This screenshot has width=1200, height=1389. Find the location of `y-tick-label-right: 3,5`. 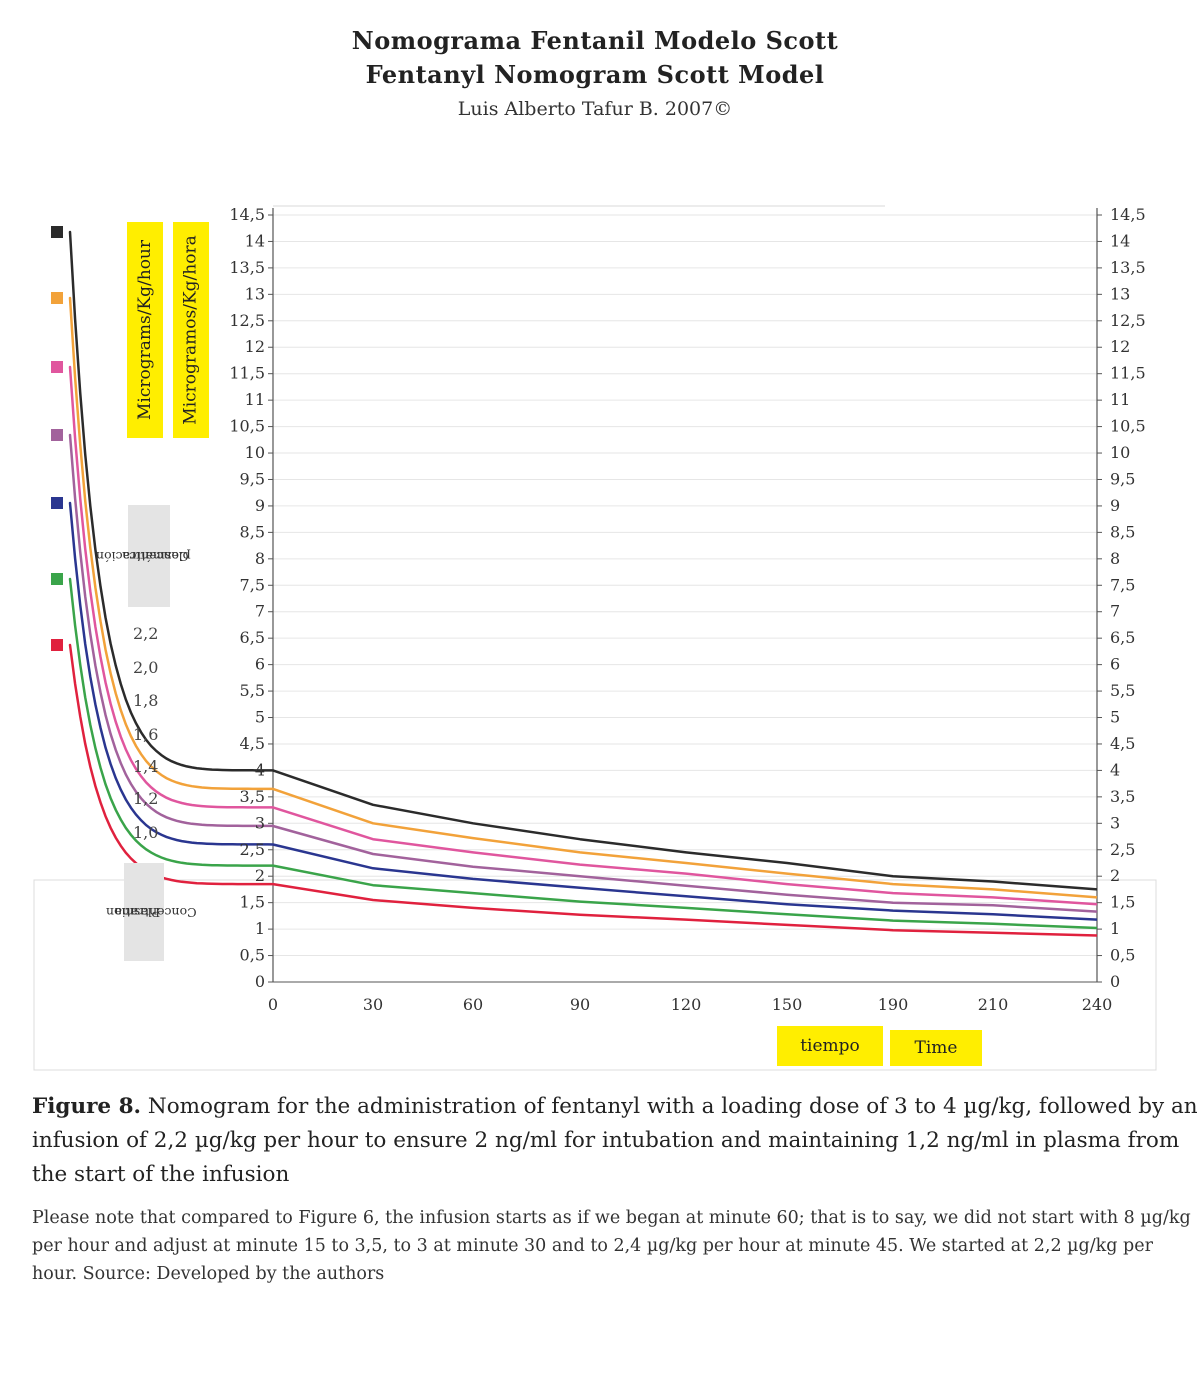

y-tick-label-right: 3,5 is located at coordinates (1122, 796).